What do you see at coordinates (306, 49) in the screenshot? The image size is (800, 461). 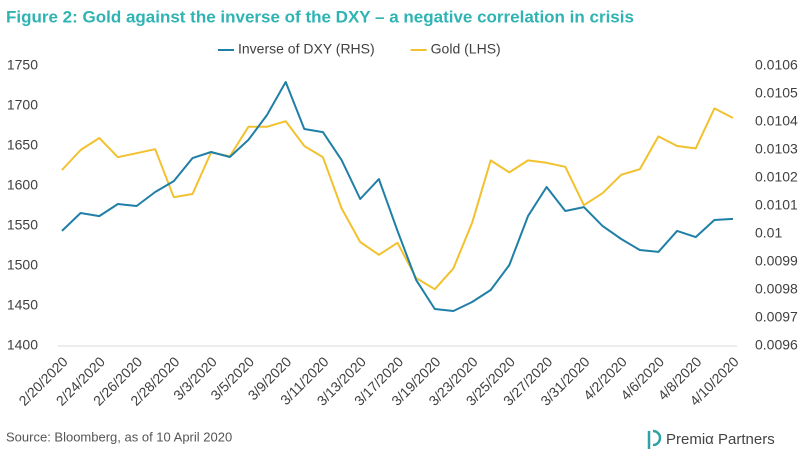 I see `legend-label: Inverse of DXY (RHS)` at bounding box center [306, 49].